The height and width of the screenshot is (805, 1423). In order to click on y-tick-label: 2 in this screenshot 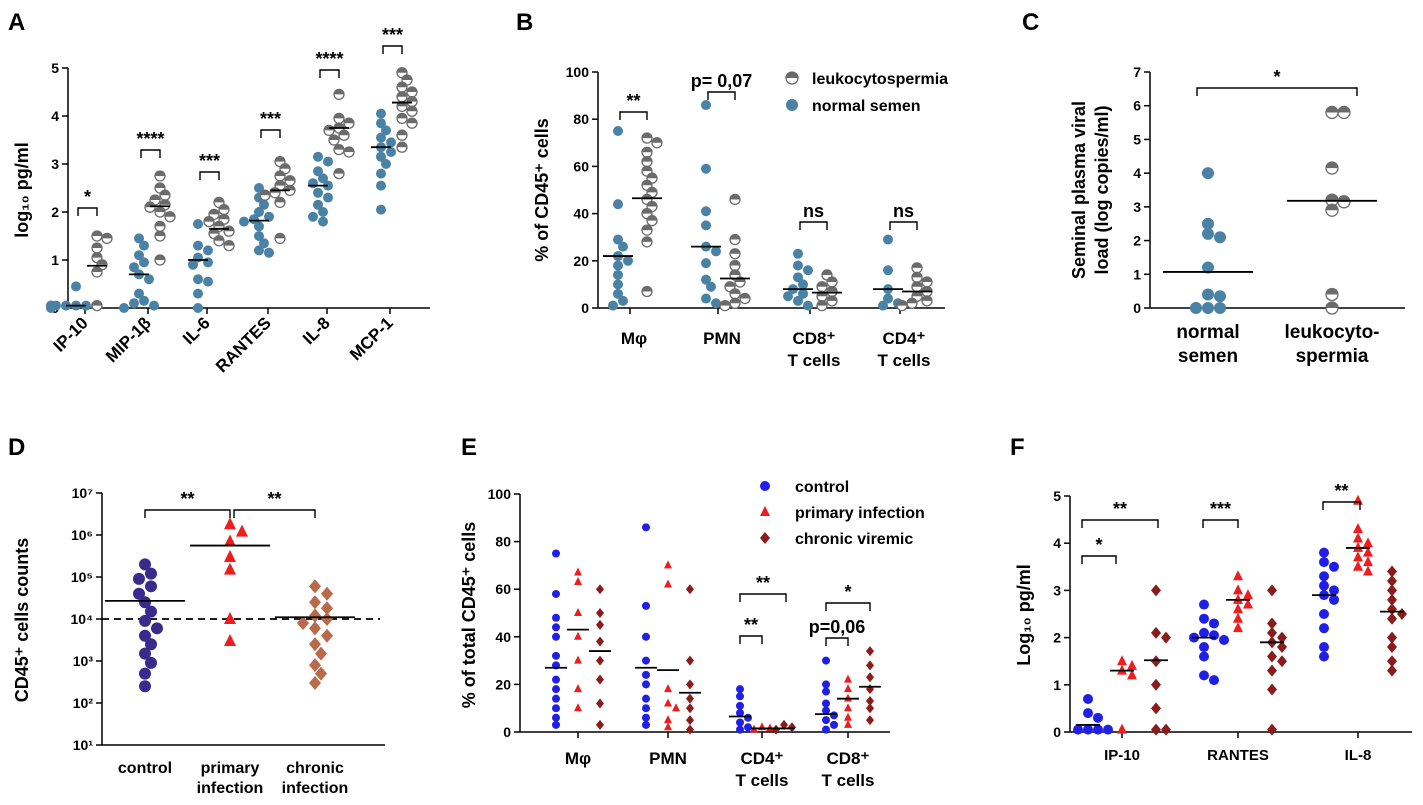, I will do `click(1137, 241)`.